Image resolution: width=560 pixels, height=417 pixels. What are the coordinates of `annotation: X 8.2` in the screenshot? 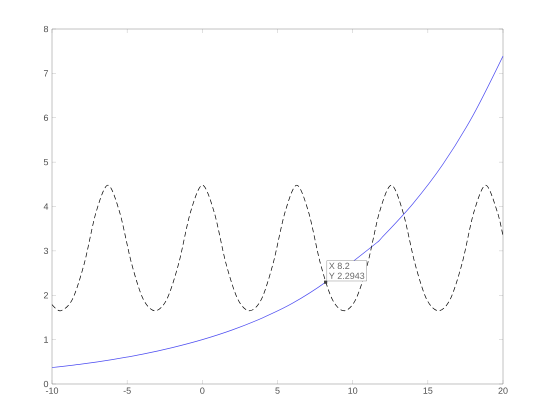 It's located at (339, 266).